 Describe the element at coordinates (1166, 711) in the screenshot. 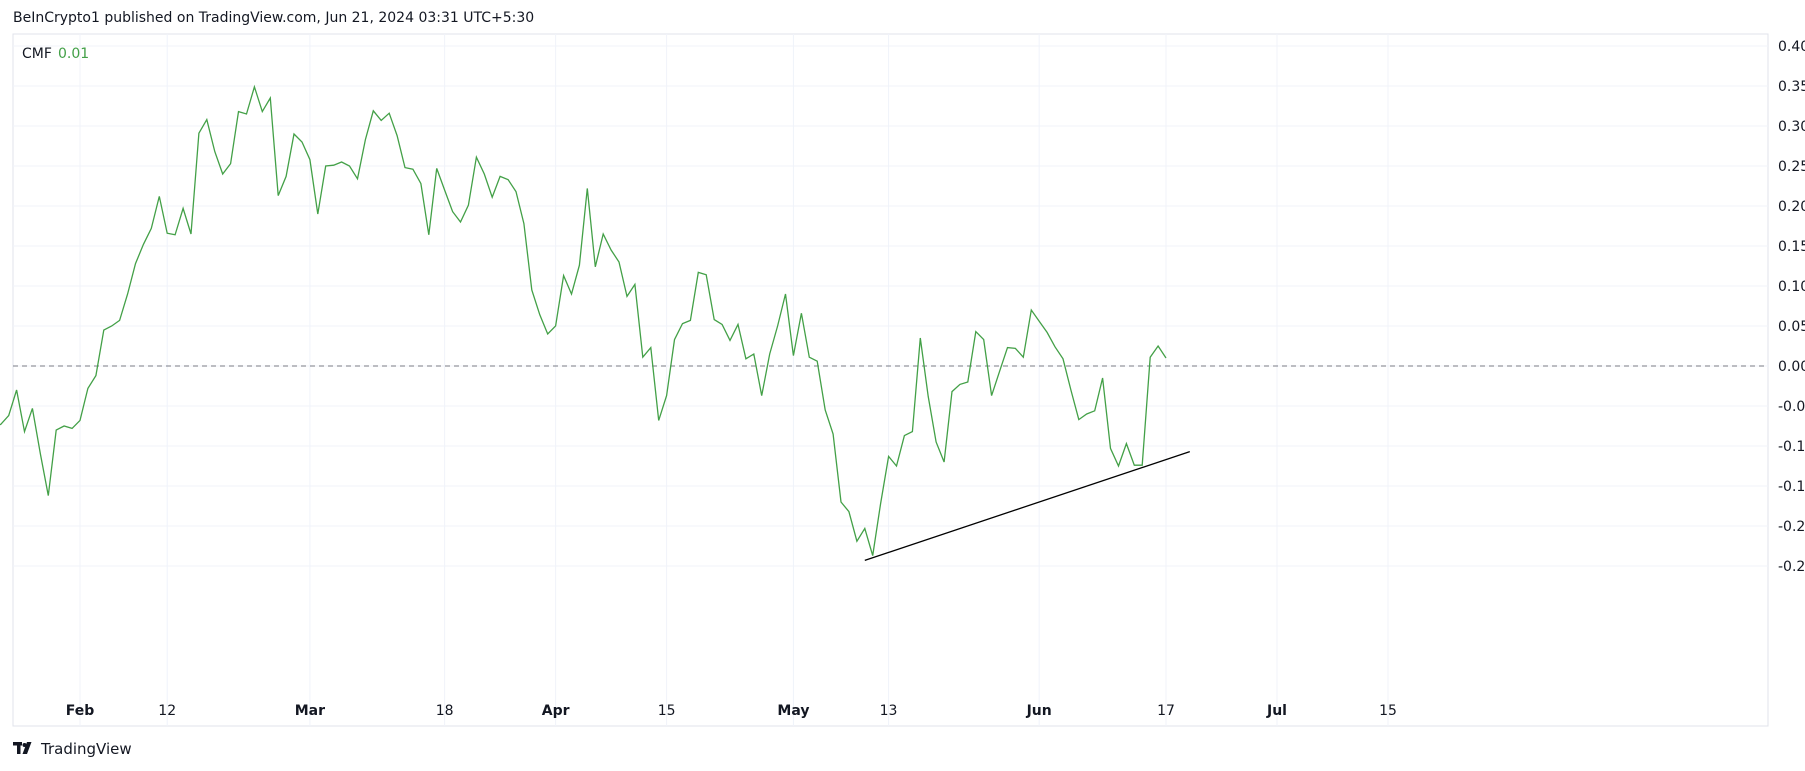

I see `x-tick-label: 17` at that location.